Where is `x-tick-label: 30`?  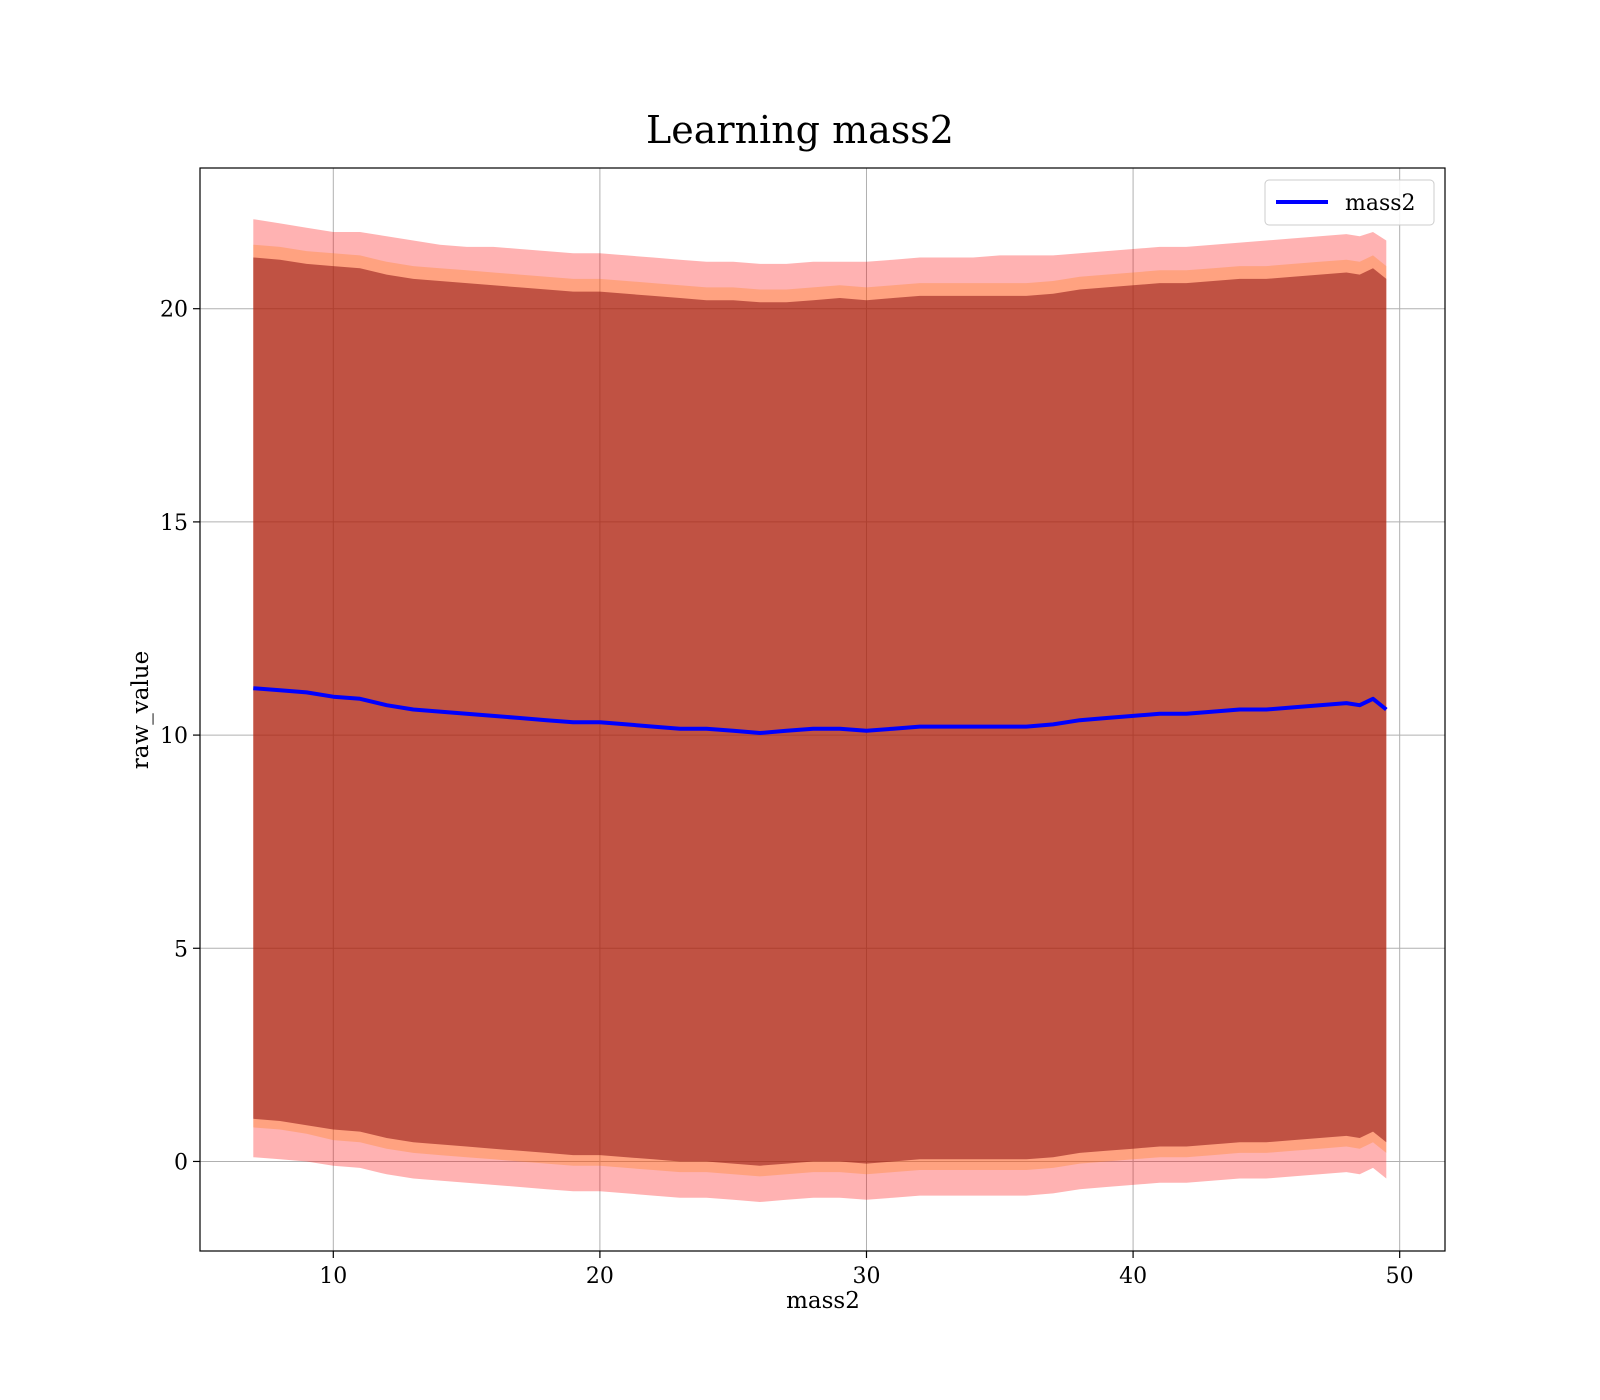 x-tick-label: 30 is located at coordinates (866, 1276).